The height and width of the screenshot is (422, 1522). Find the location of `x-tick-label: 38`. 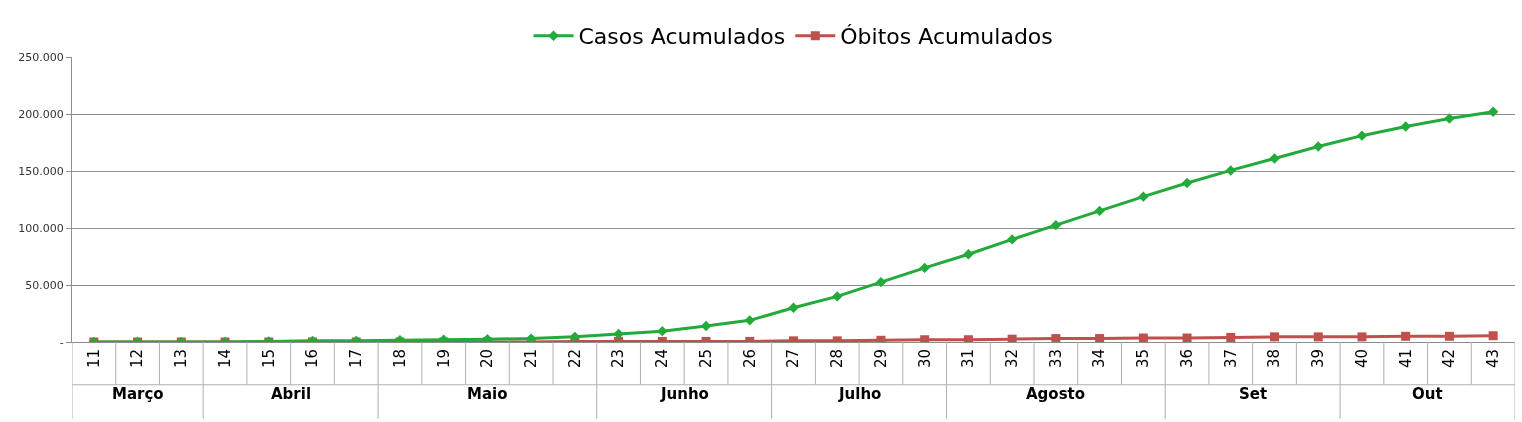

x-tick-label: 38 is located at coordinates (1274, 359).